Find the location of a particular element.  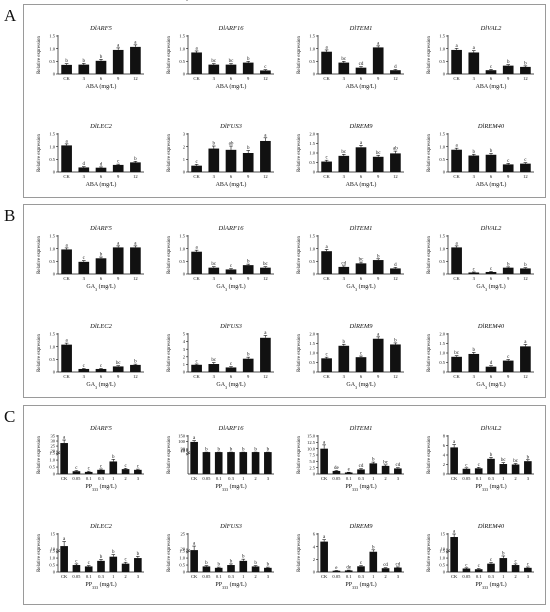

c17-y-tick-label: 20 is located at coordinates (183, 450).